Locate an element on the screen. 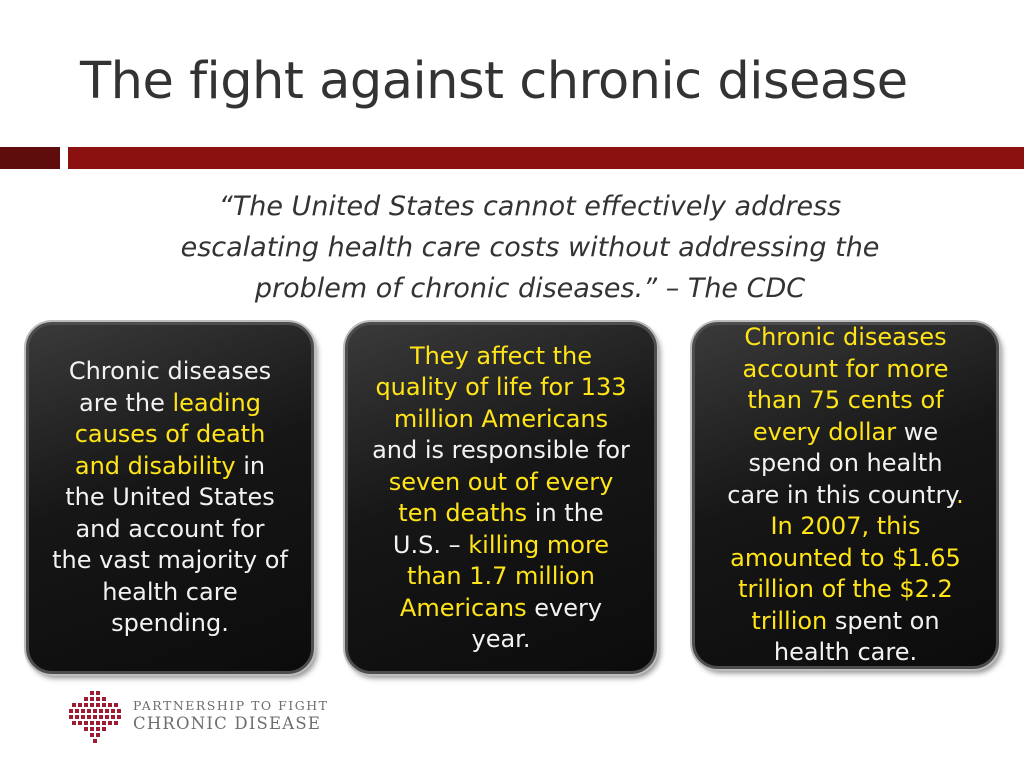 The height and width of the screenshot is (768, 1024). partnership-cross-logo-icon is located at coordinates (95, 717).